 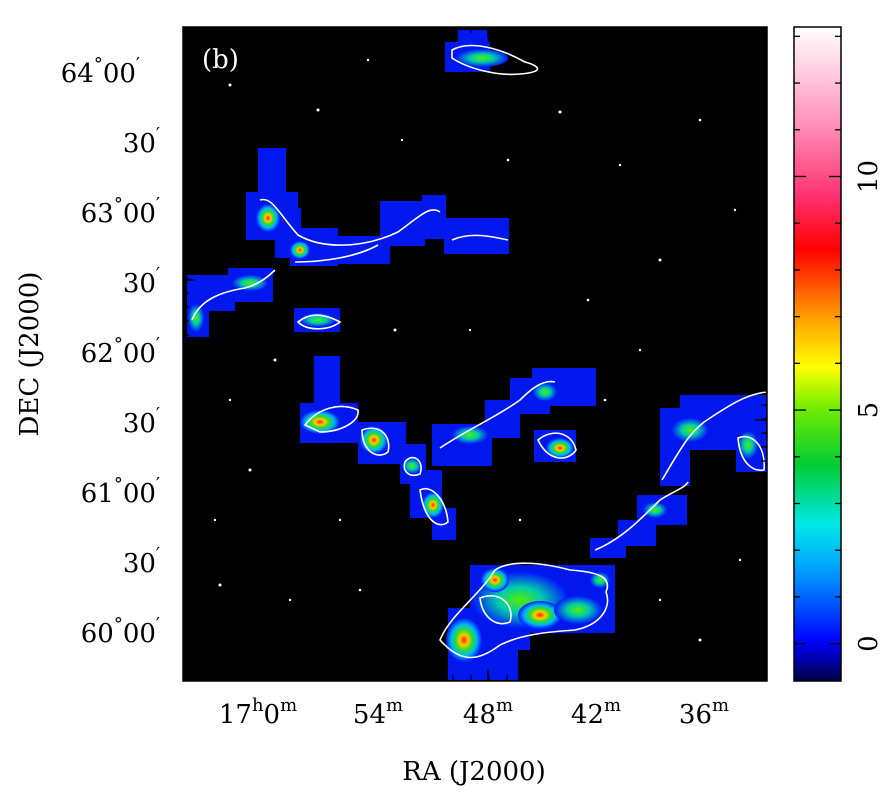 What do you see at coordinates (869, 643) in the screenshot?
I see `colorbar-tick-label: 0` at bounding box center [869, 643].